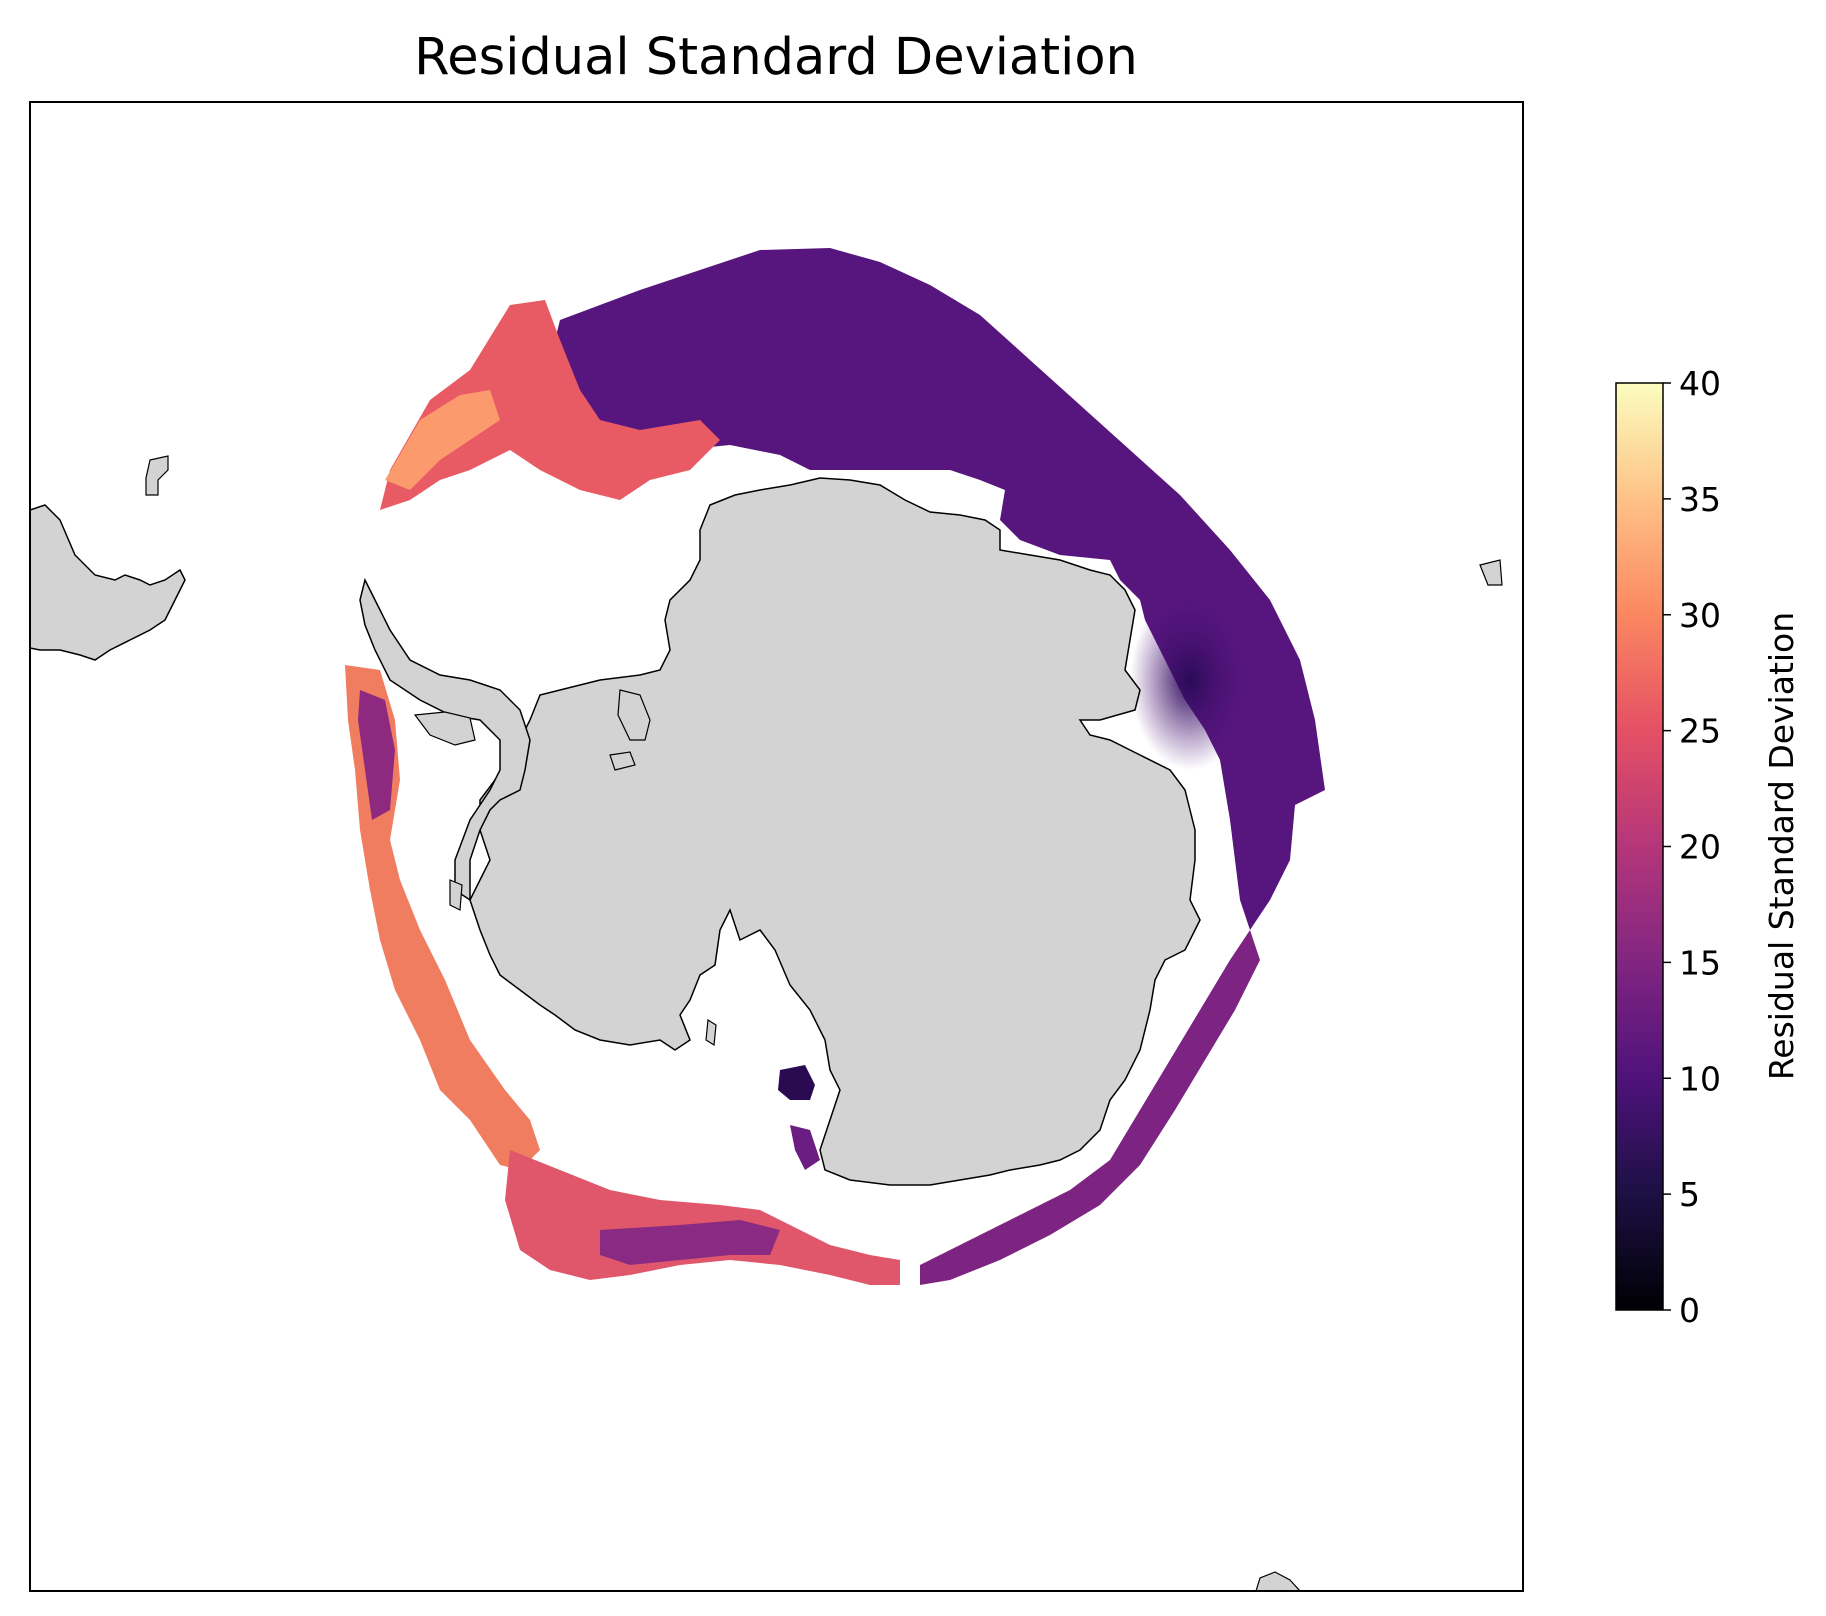  What do you see at coordinates (1700, 962) in the screenshot?
I see `colorbar-tick-label: 15` at bounding box center [1700, 962].